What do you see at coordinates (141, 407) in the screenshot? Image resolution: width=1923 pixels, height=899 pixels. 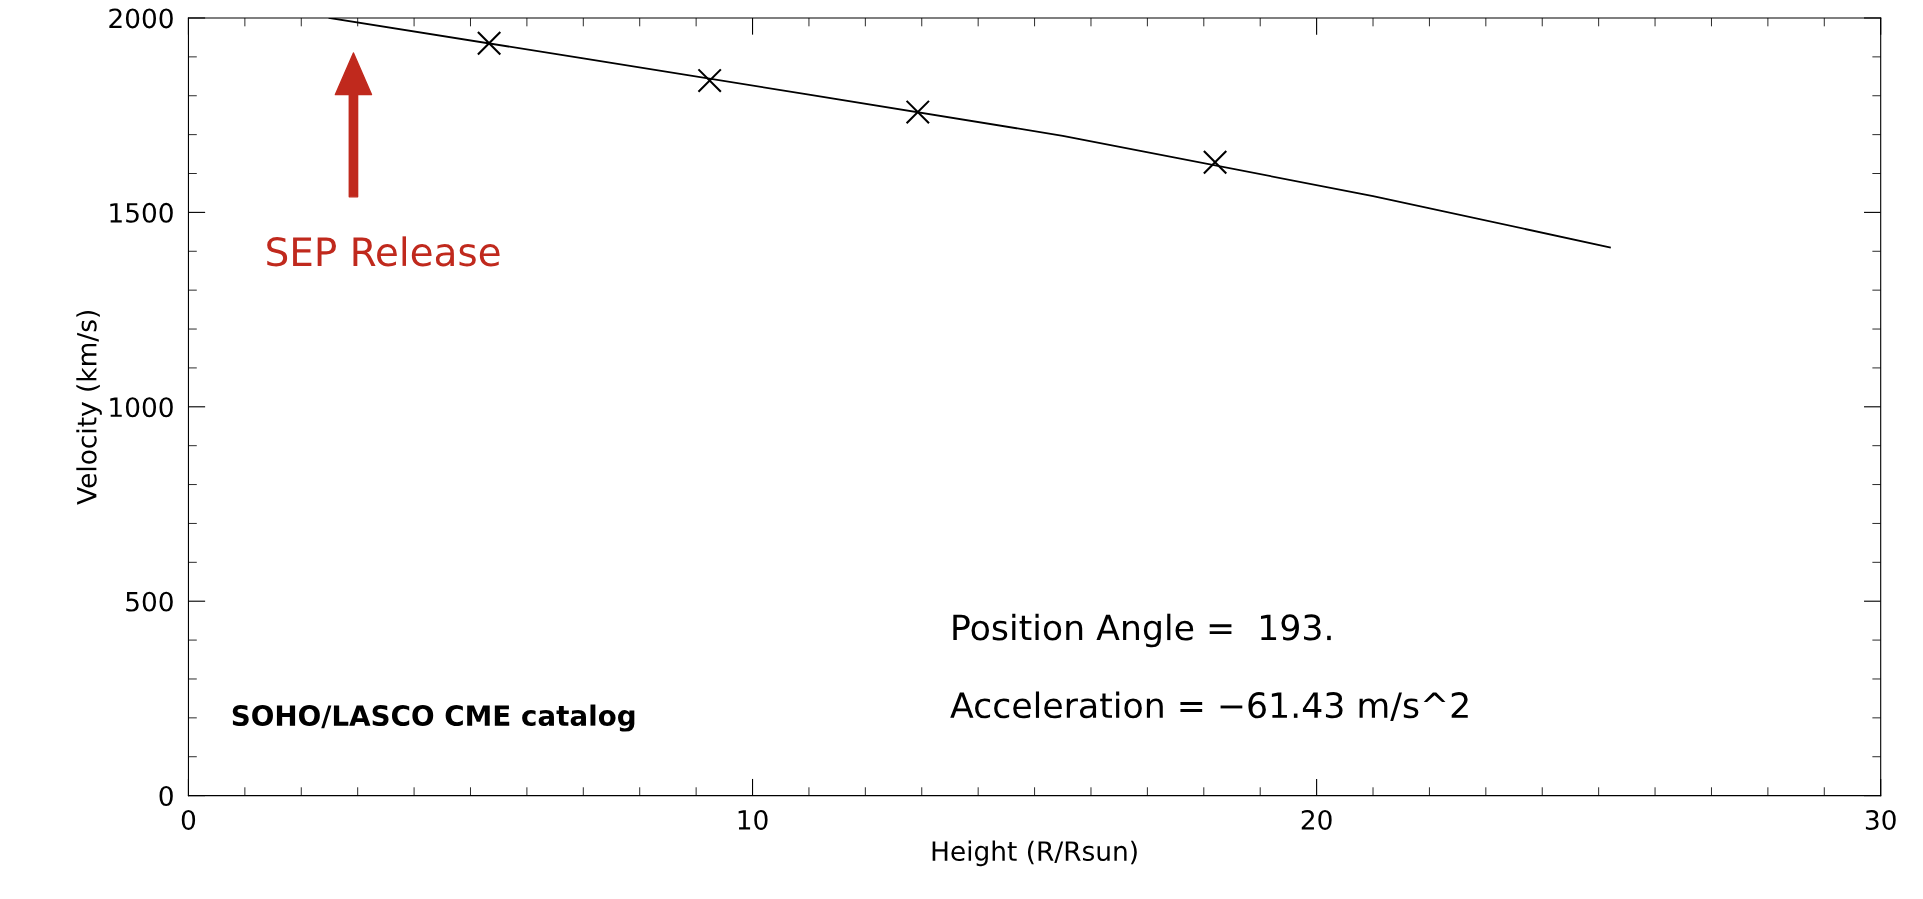 I see `y-tick-label: 1000` at bounding box center [141, 407].